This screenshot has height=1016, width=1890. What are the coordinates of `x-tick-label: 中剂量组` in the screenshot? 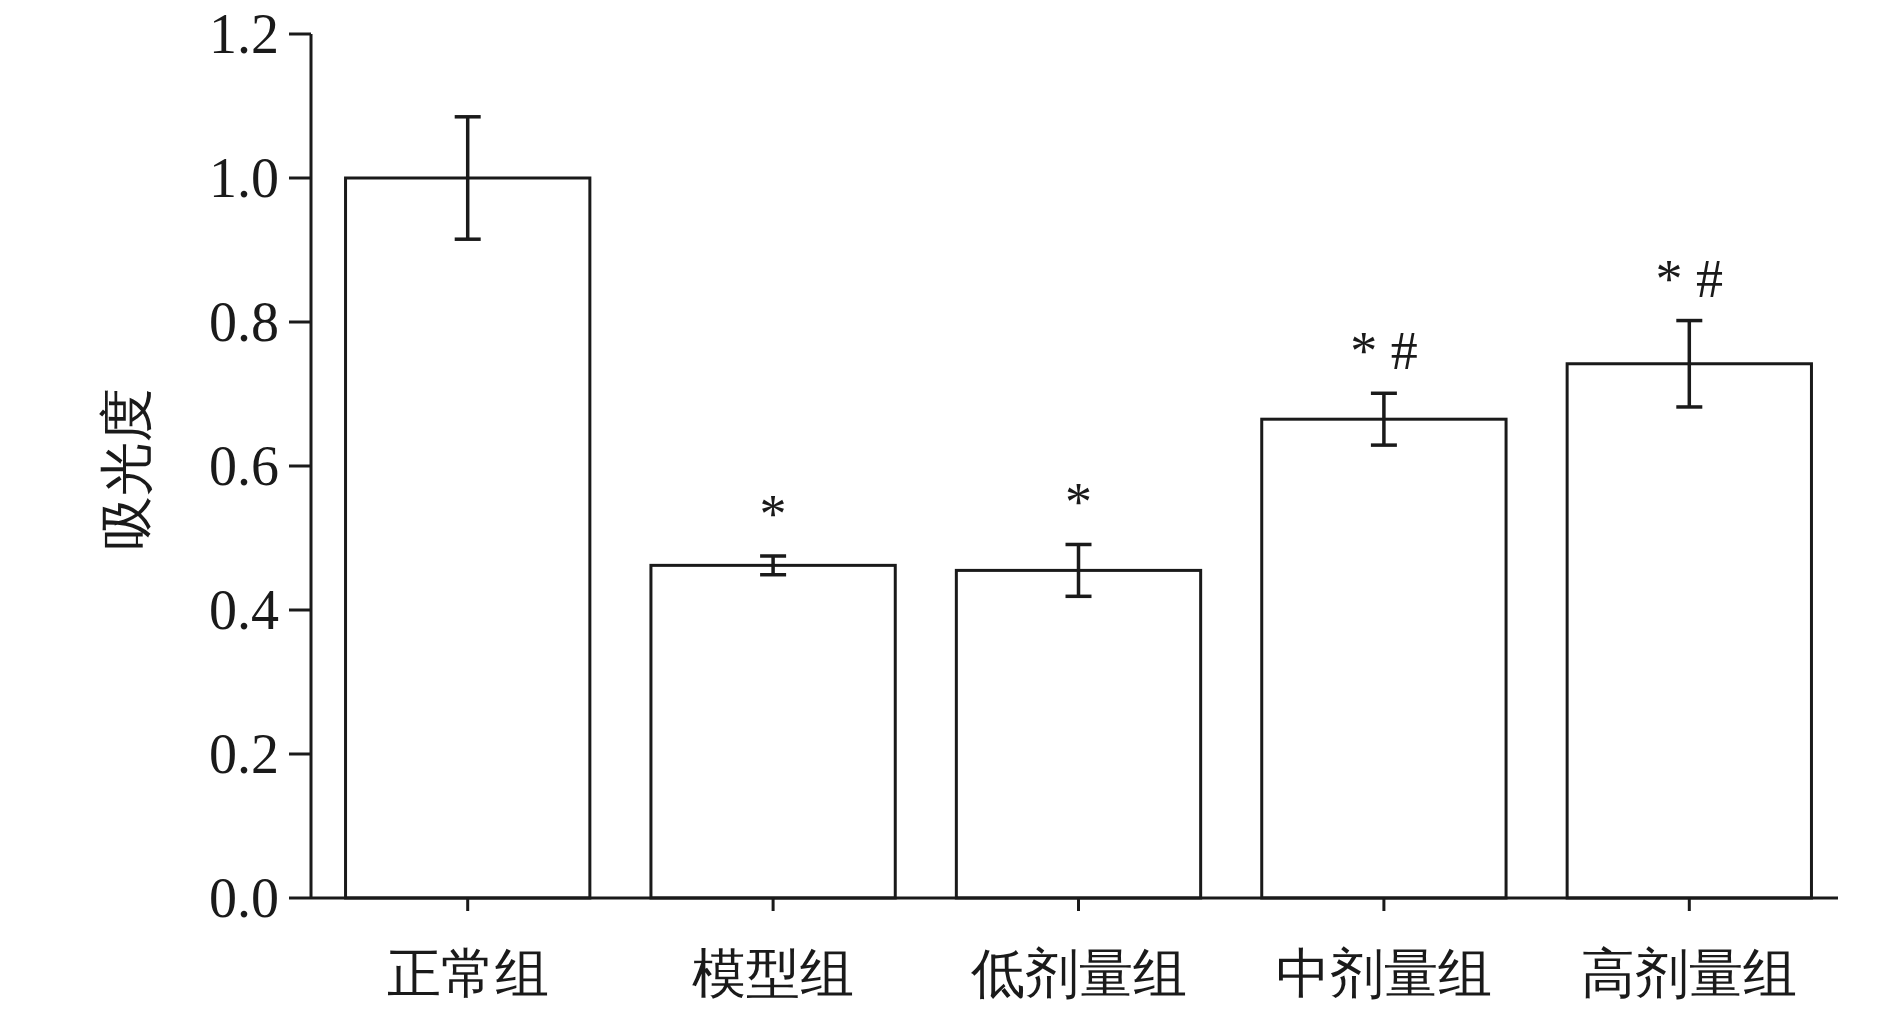 It's located at (1383, 974).